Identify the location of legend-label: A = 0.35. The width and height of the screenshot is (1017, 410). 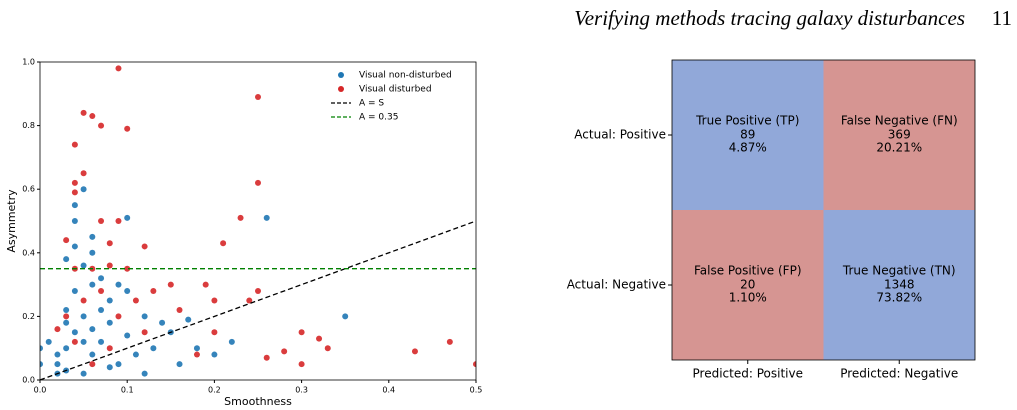
(378, 118).